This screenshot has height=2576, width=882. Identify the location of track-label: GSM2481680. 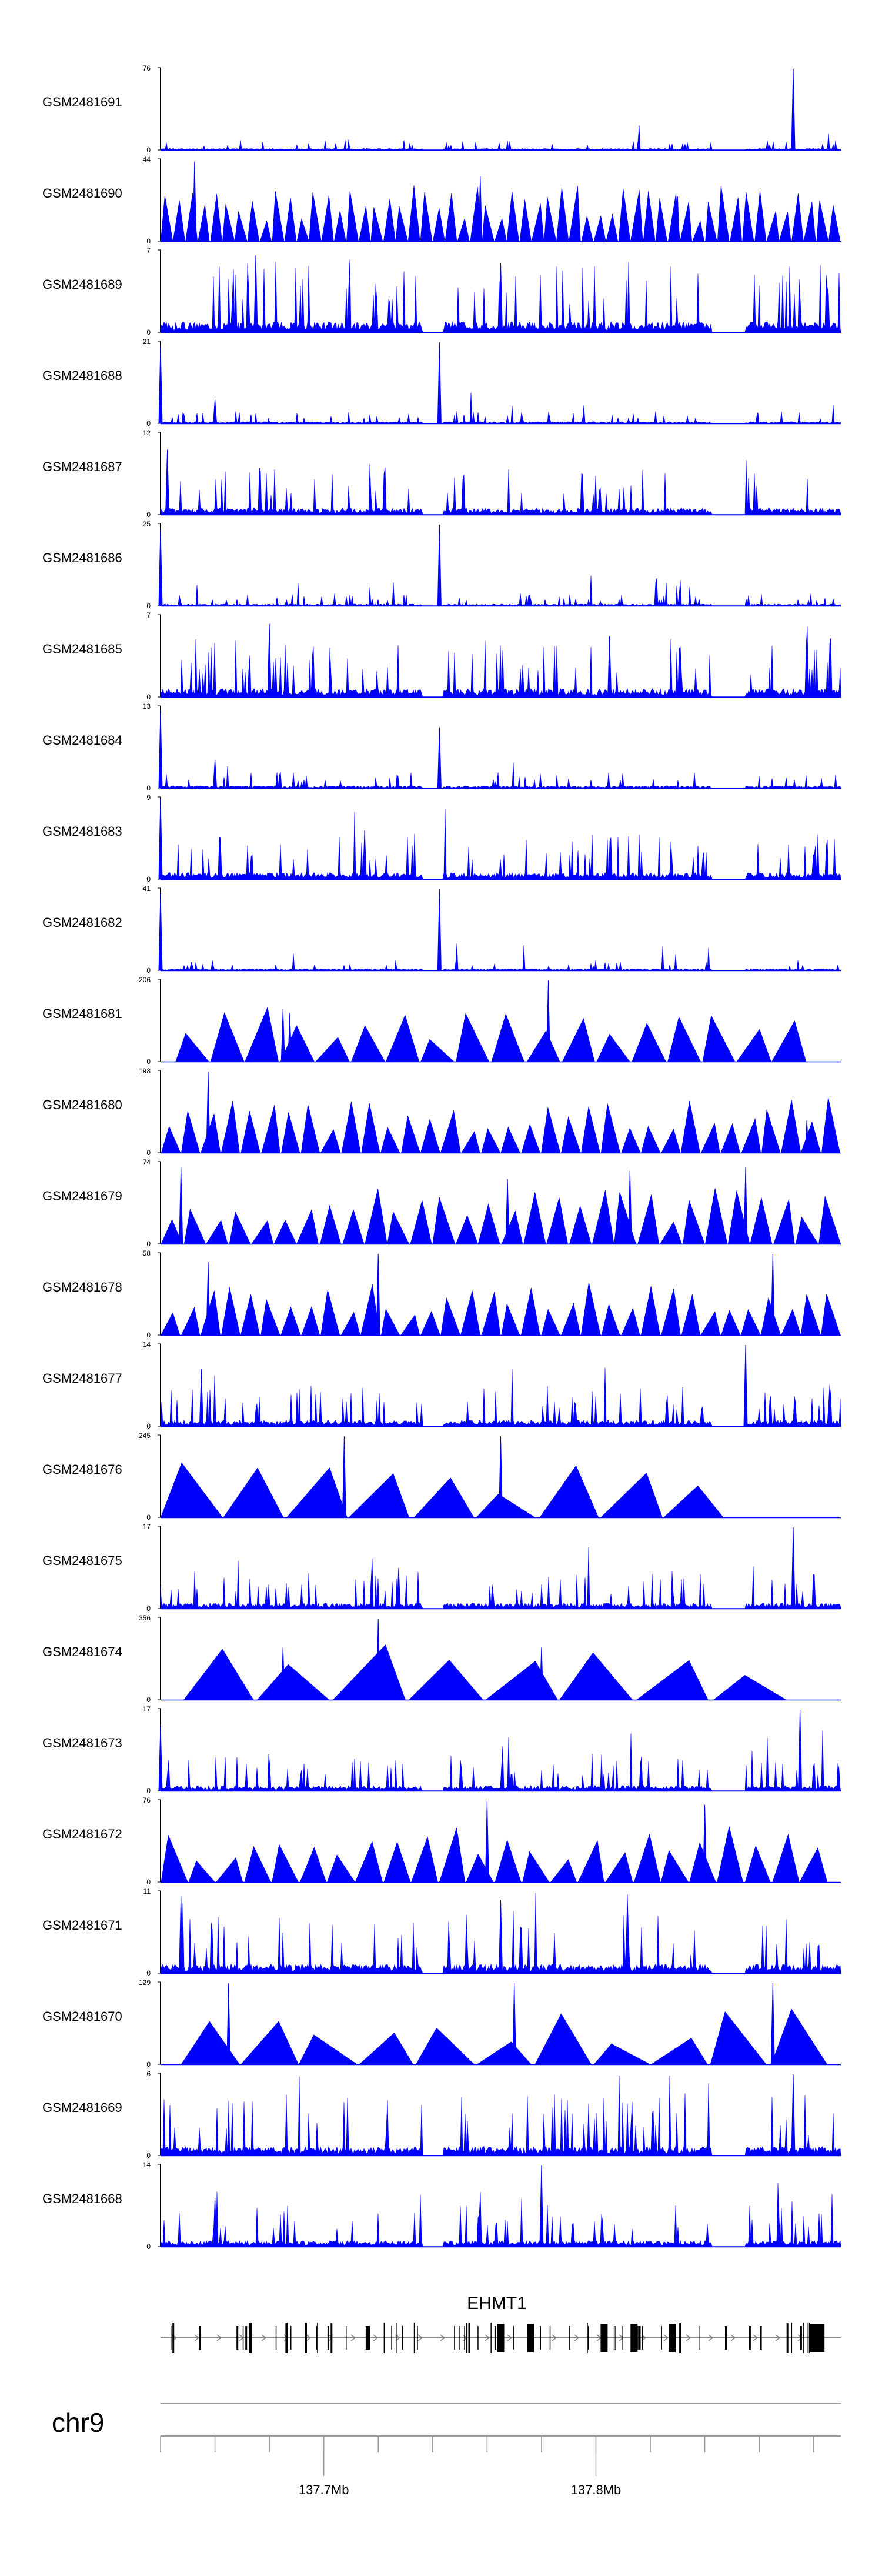
(82, 1104).